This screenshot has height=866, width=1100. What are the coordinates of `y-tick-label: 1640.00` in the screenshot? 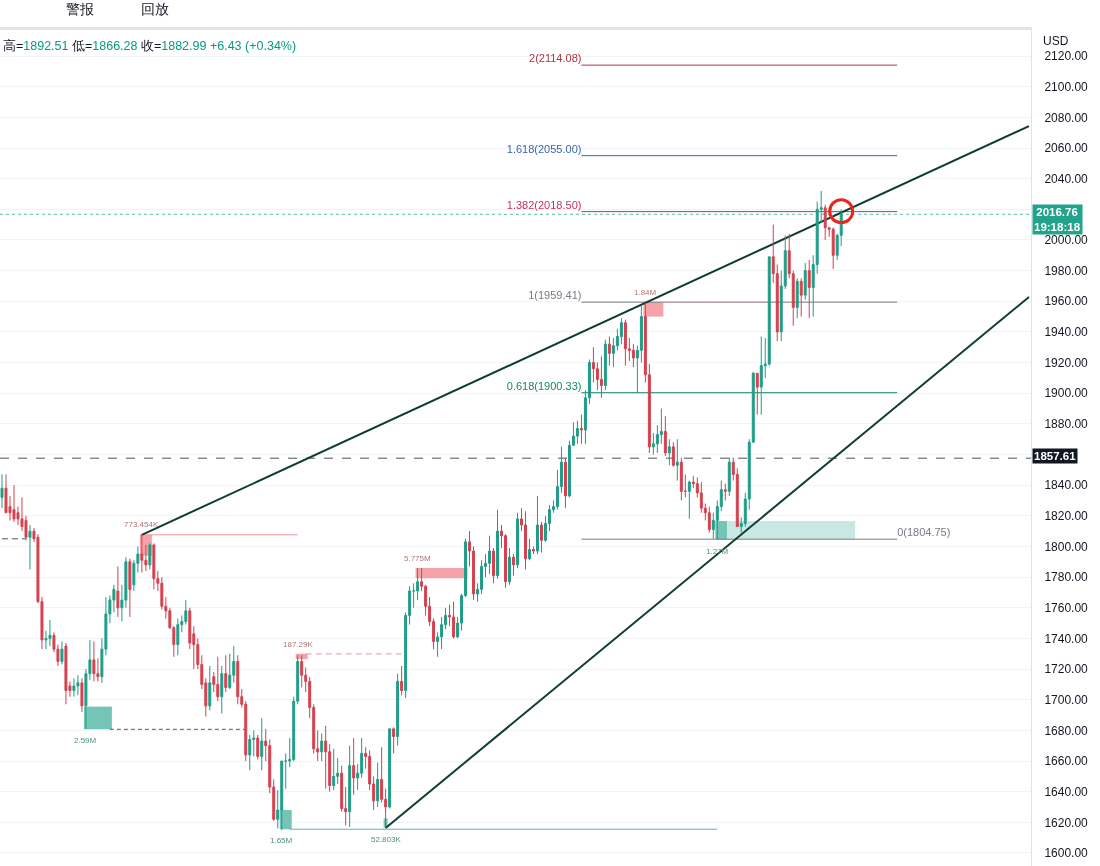 It's located at (1066, 791).